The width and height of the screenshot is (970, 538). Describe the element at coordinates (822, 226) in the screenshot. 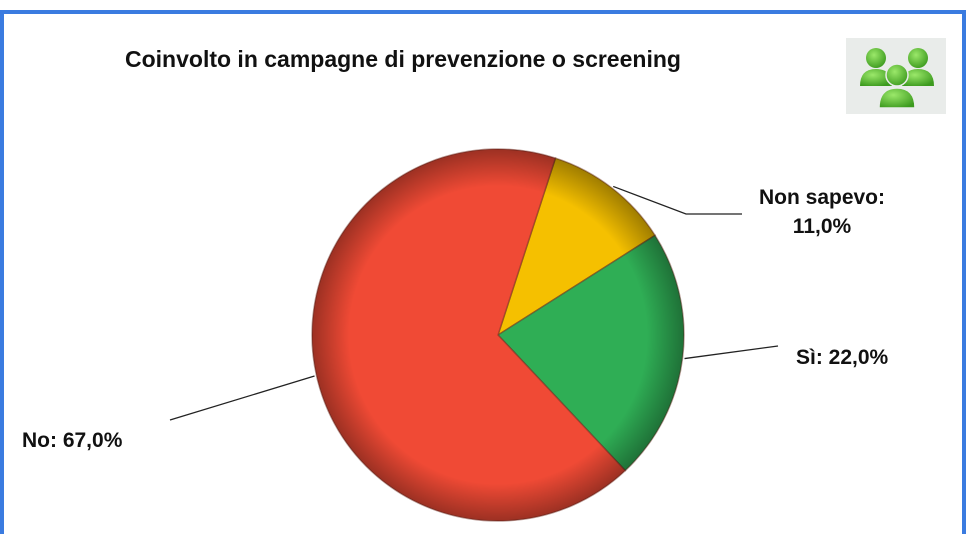

I see `data-label: 11,0%` at that location.